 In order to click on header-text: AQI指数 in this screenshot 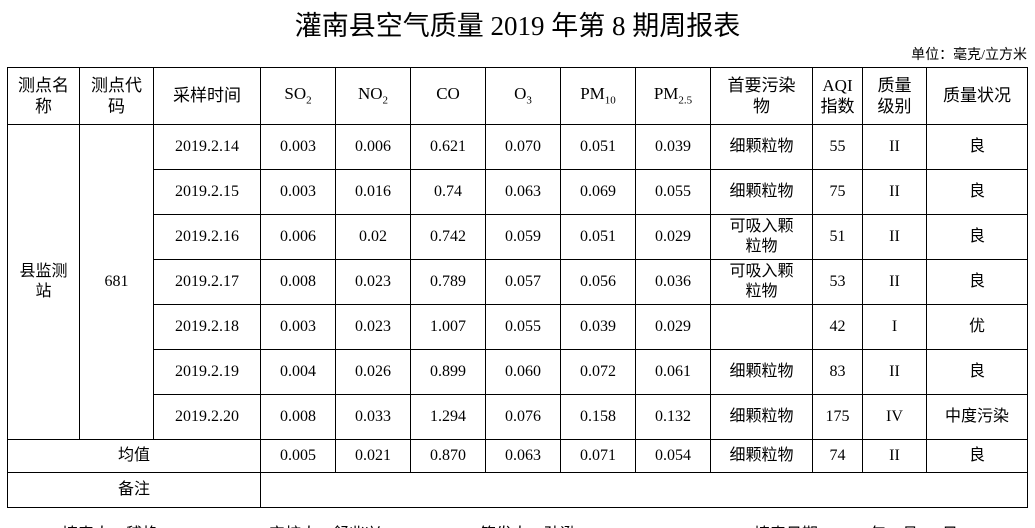, I will do `click(837, 95)`.